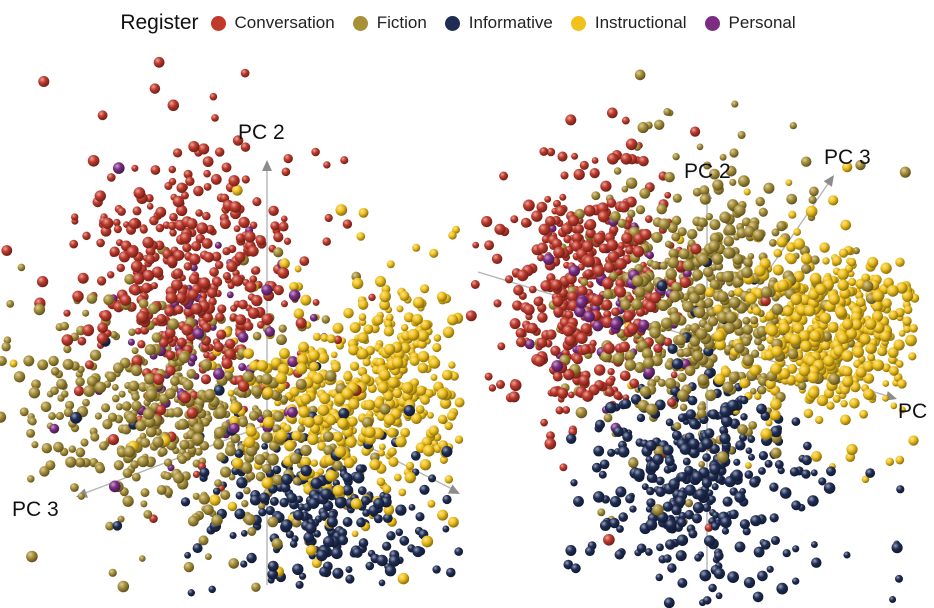  What do you see at coordinates (360, 23) in the screenshot?
I see `legend-dot-fiction` at bounding box center [360, 23].